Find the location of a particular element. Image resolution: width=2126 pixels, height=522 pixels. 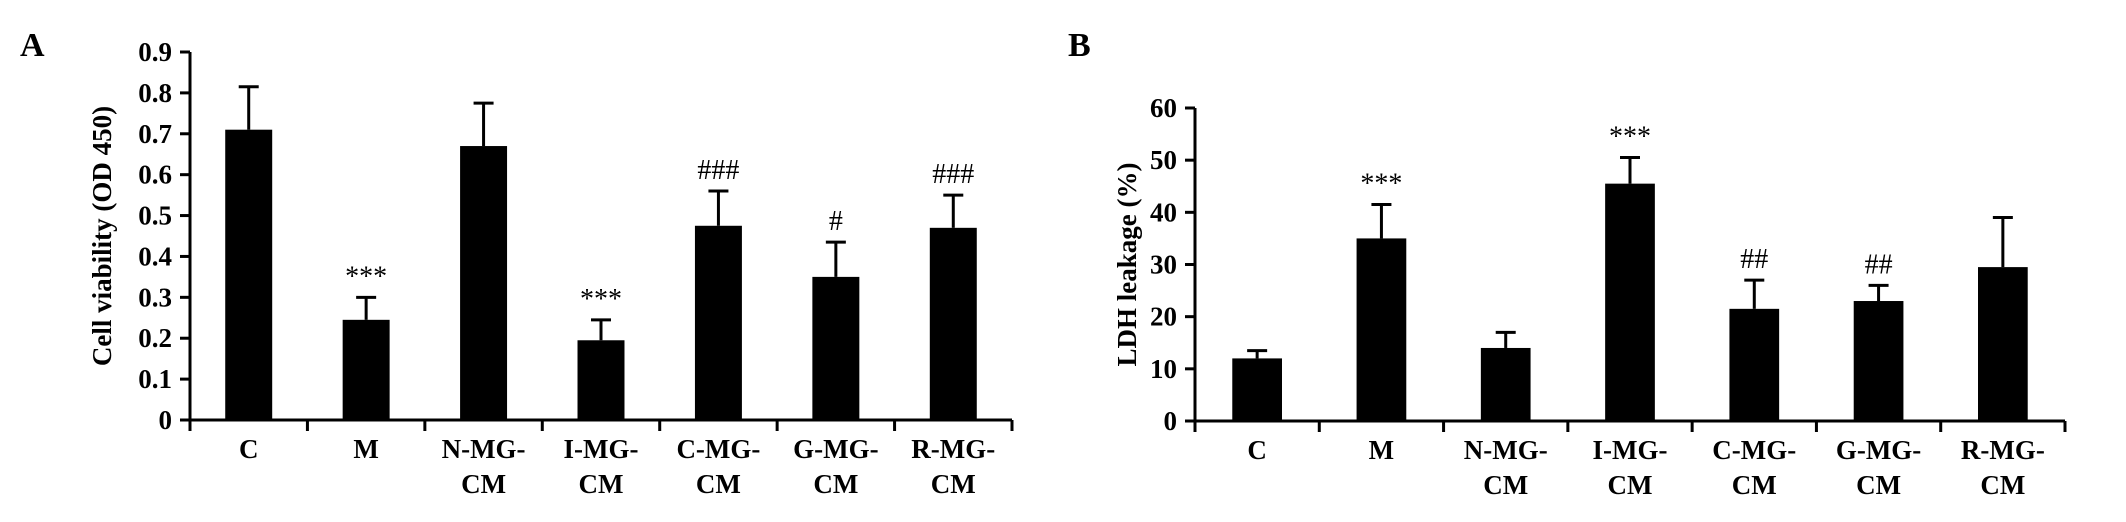

panel-a-category-label: M is located at coordinates (365, 449).